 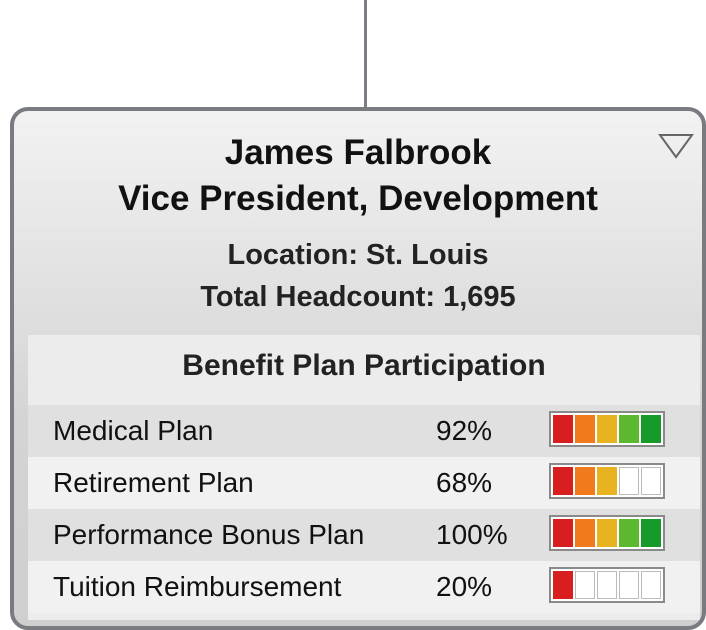 What do you see at coordinates (358, 255) in the screenshot?
I see `location: Location: St. Louis` at bounding box center [358, 255].